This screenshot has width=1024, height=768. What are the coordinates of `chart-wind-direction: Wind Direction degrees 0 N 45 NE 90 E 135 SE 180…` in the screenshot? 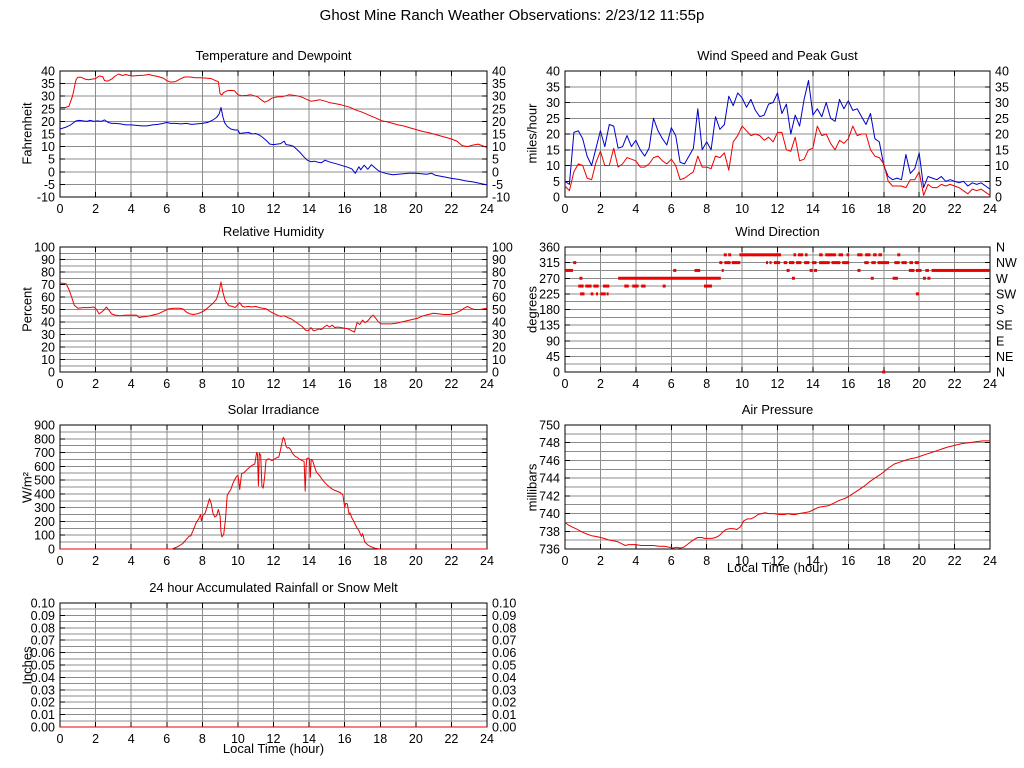 It's located at (768, 305).